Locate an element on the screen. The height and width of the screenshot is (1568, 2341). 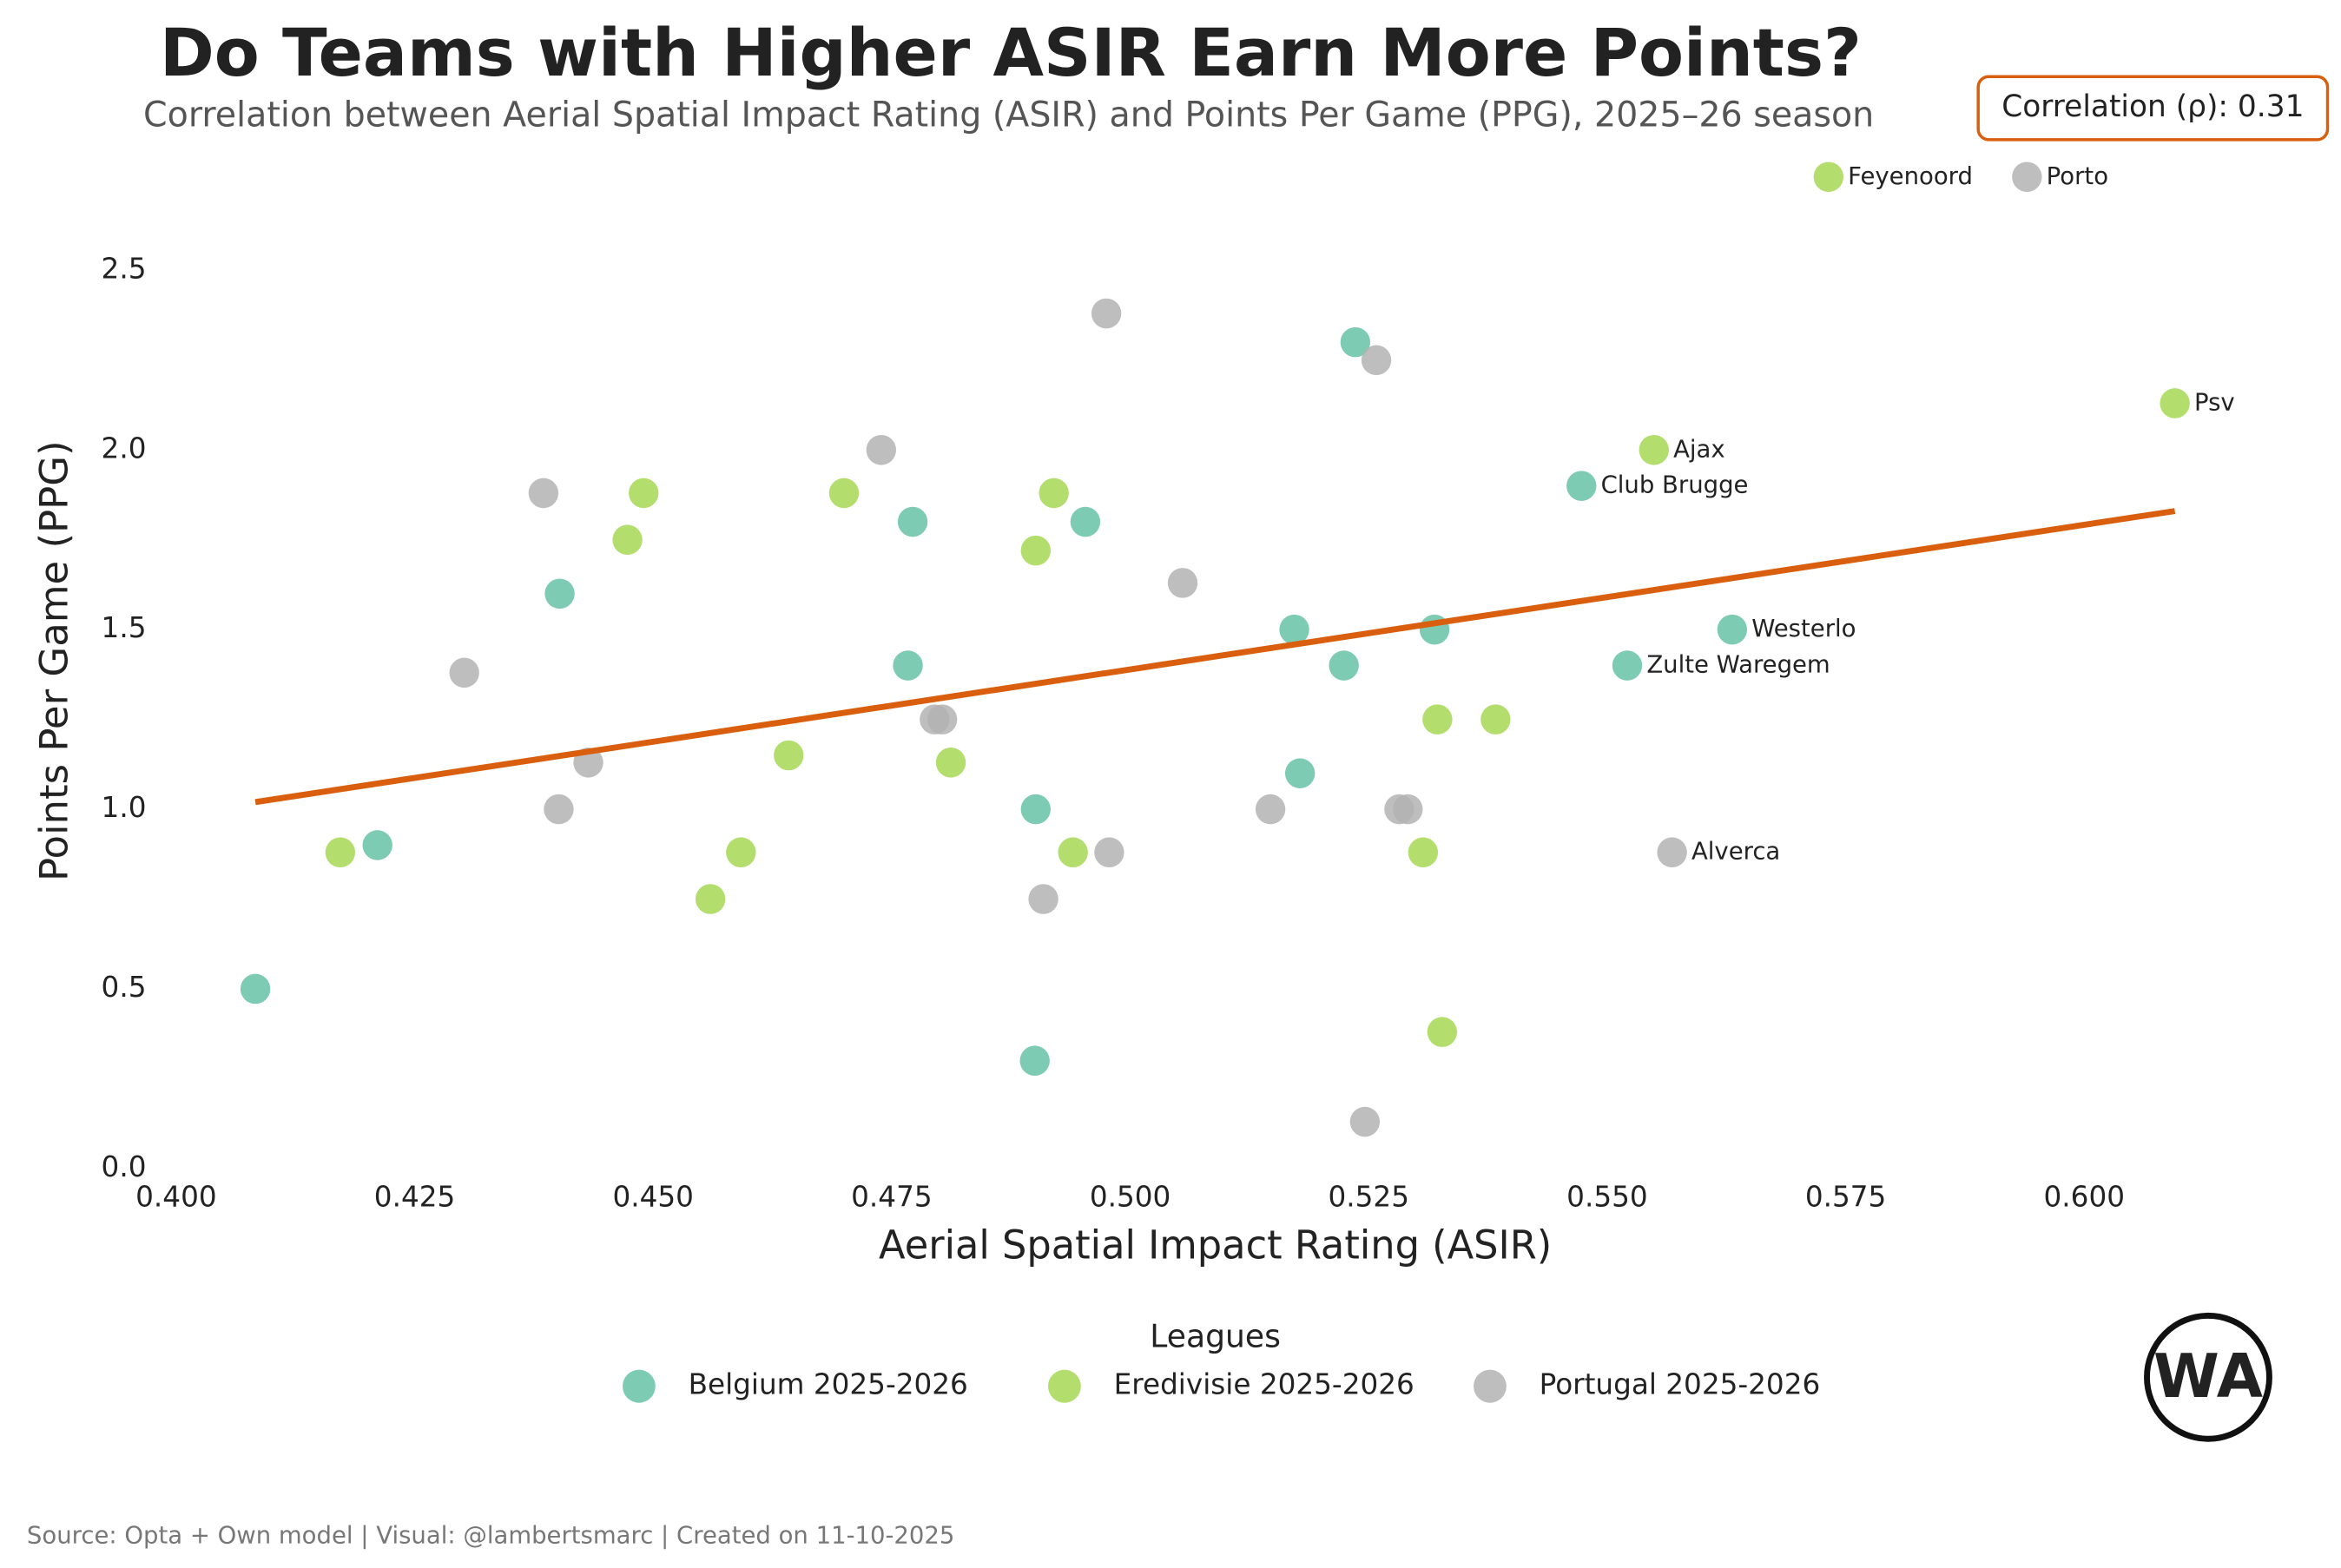
y-tick-label: 0.5 is located at coordinates (124, 987).